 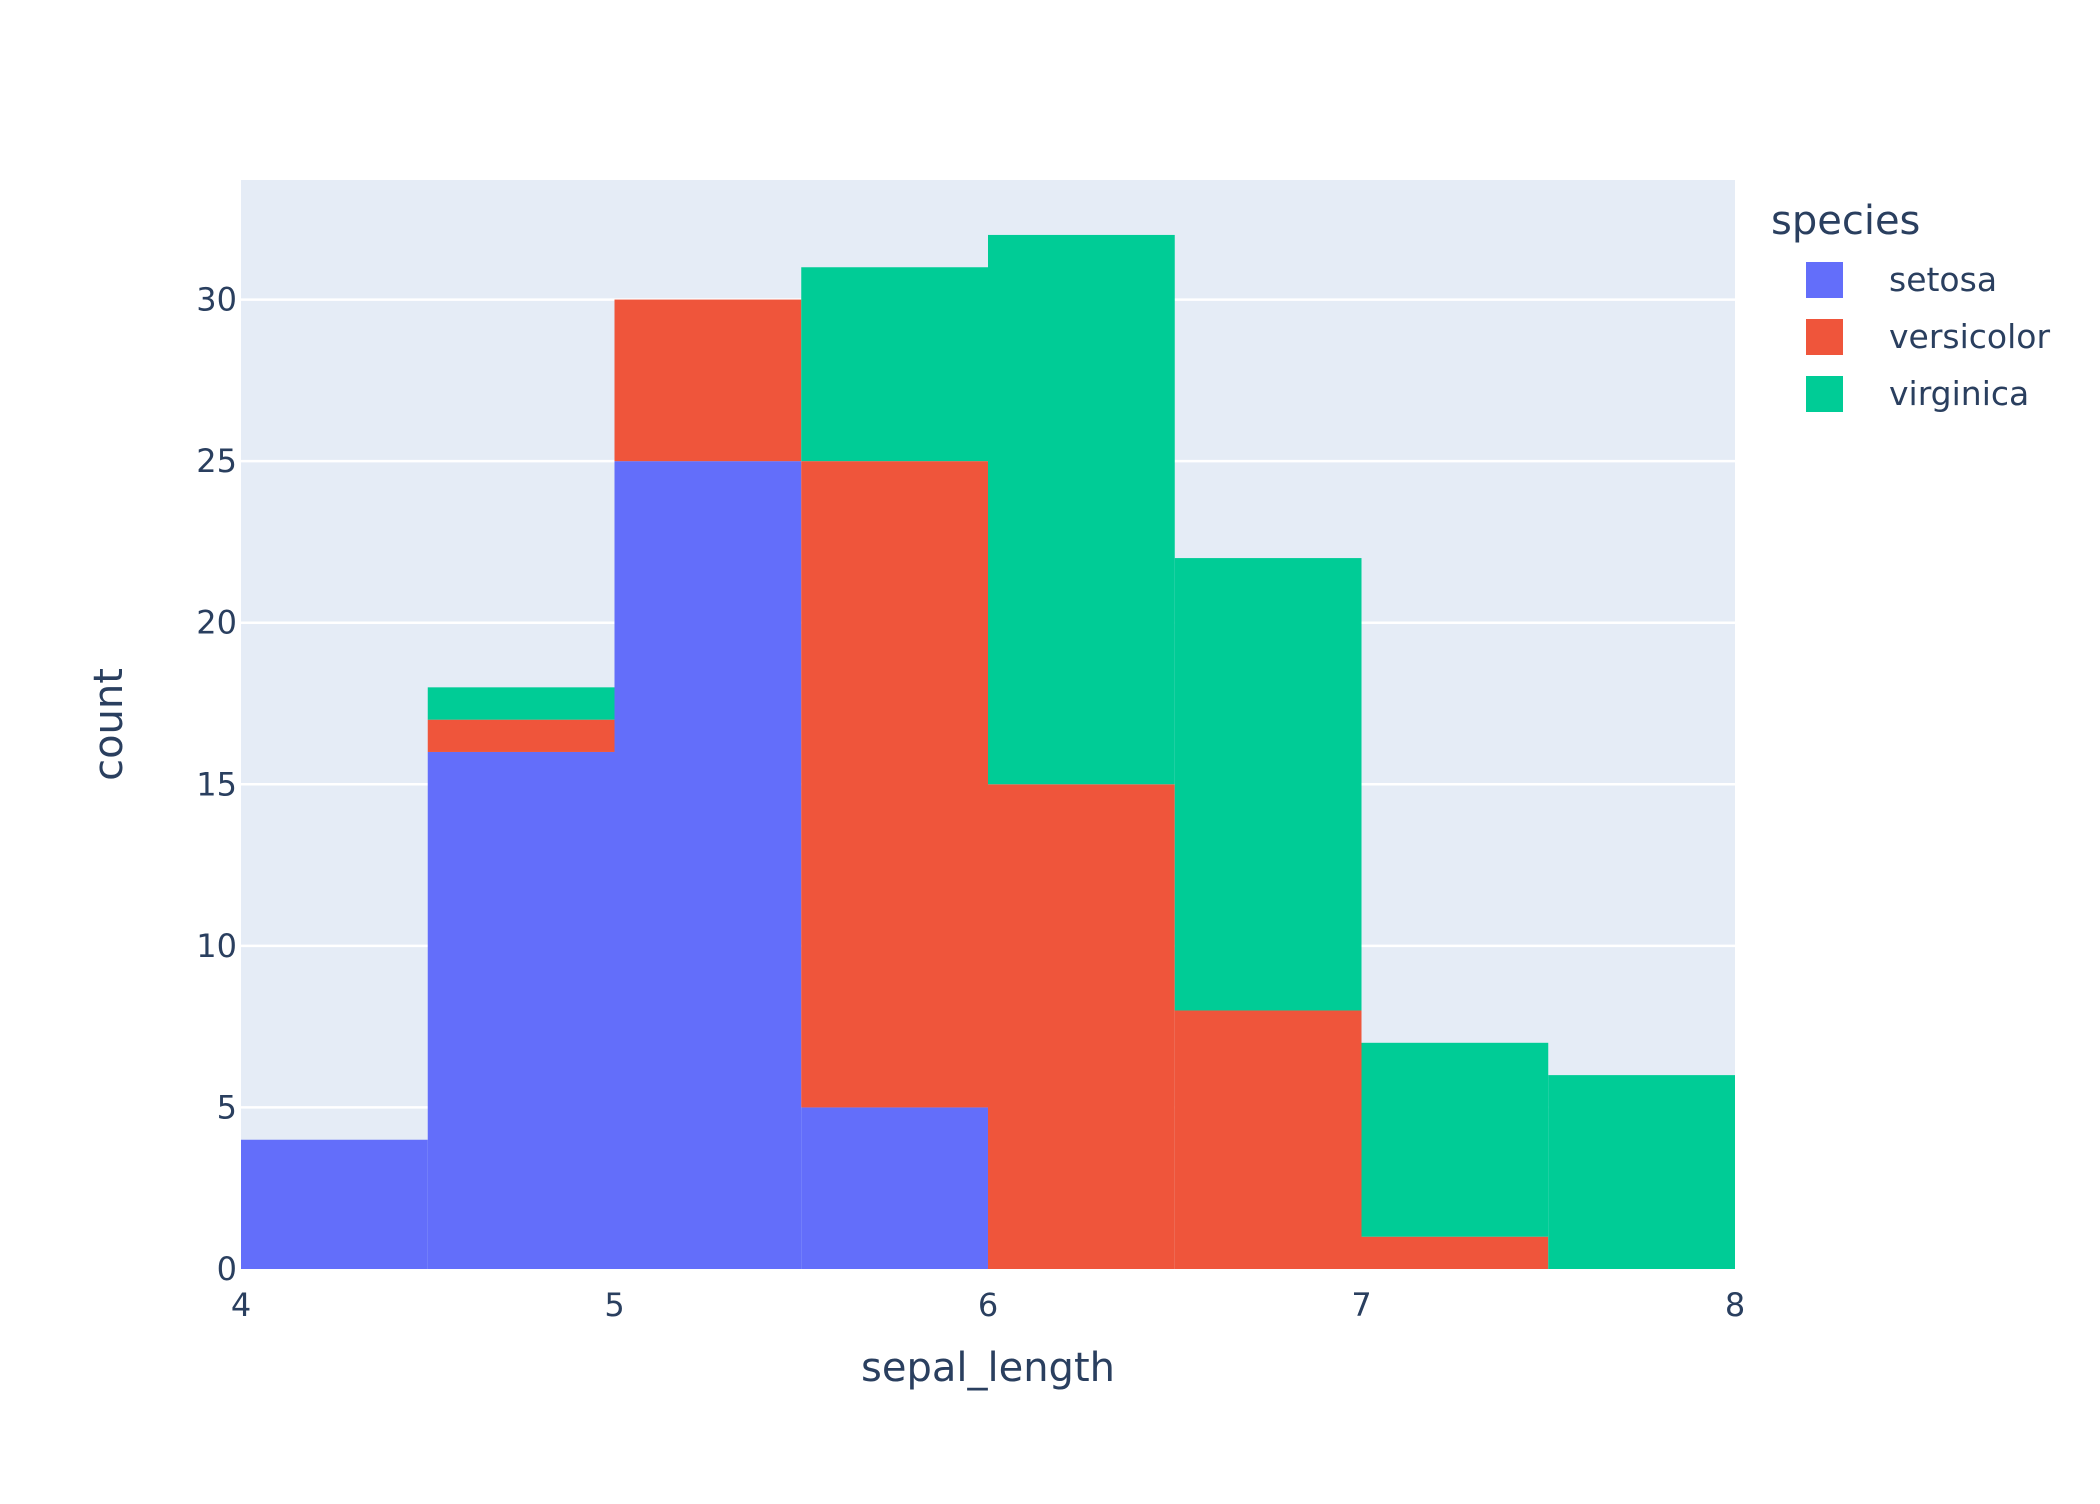 I want to click on y-tick-label: 10, so click(x=216, y=946).